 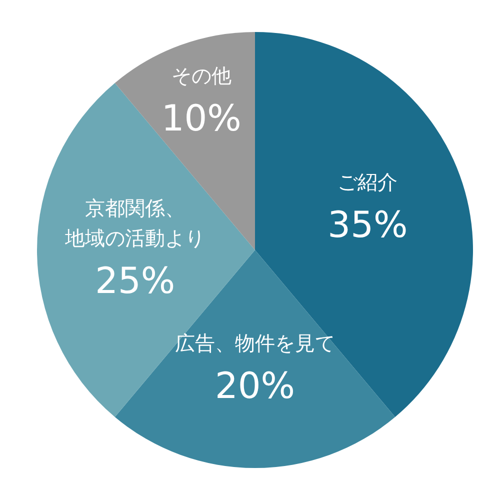 What do you see at coordinates (255, 342) in the screenshot?
I see `slice-label: 広告、物件を見て` at bounding box center [255, 342].